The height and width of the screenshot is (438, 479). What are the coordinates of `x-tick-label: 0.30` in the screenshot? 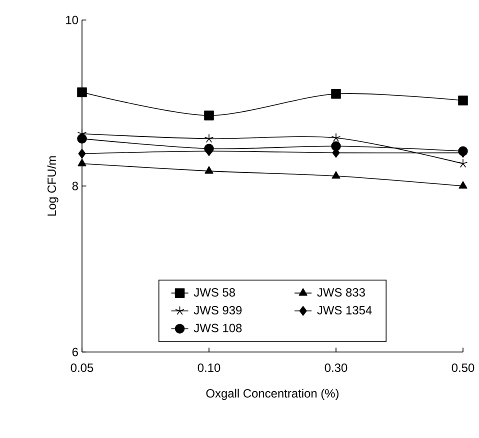 It's located at (336, 368).